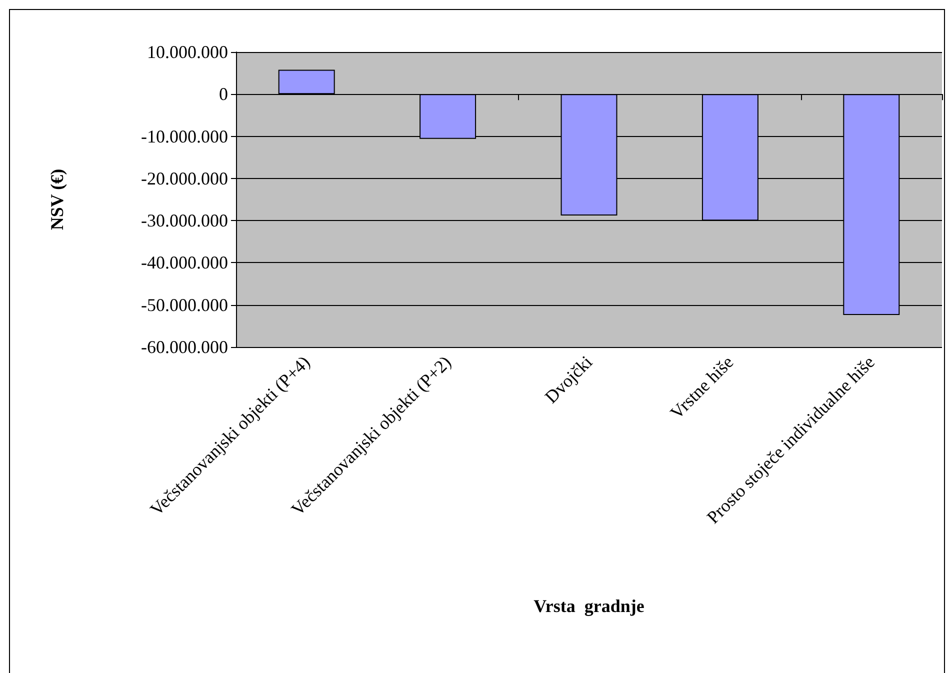 This screenshot has height=673, width=946. I want to click on y-tick-label: 10.000.000, so click(187, 52).